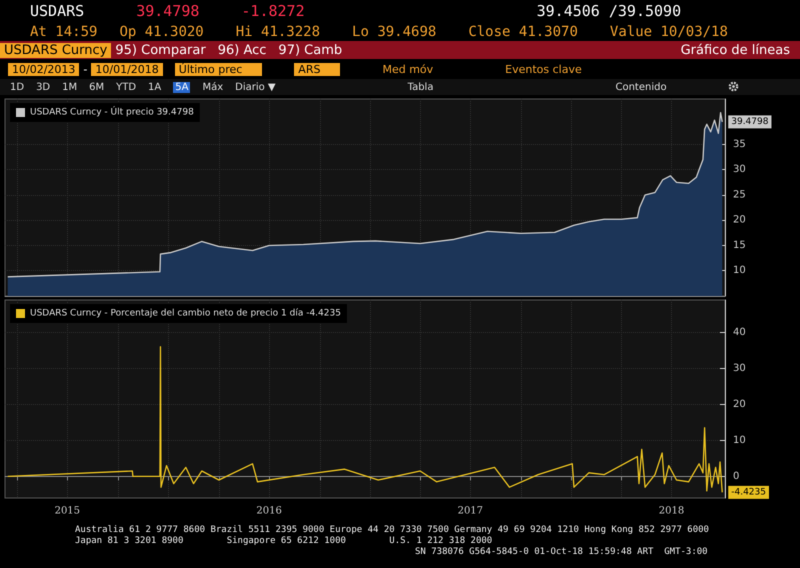  Describe the element at coordinates (160, 50) in the screenshot. I see `text: 95) Comparar` at that location.